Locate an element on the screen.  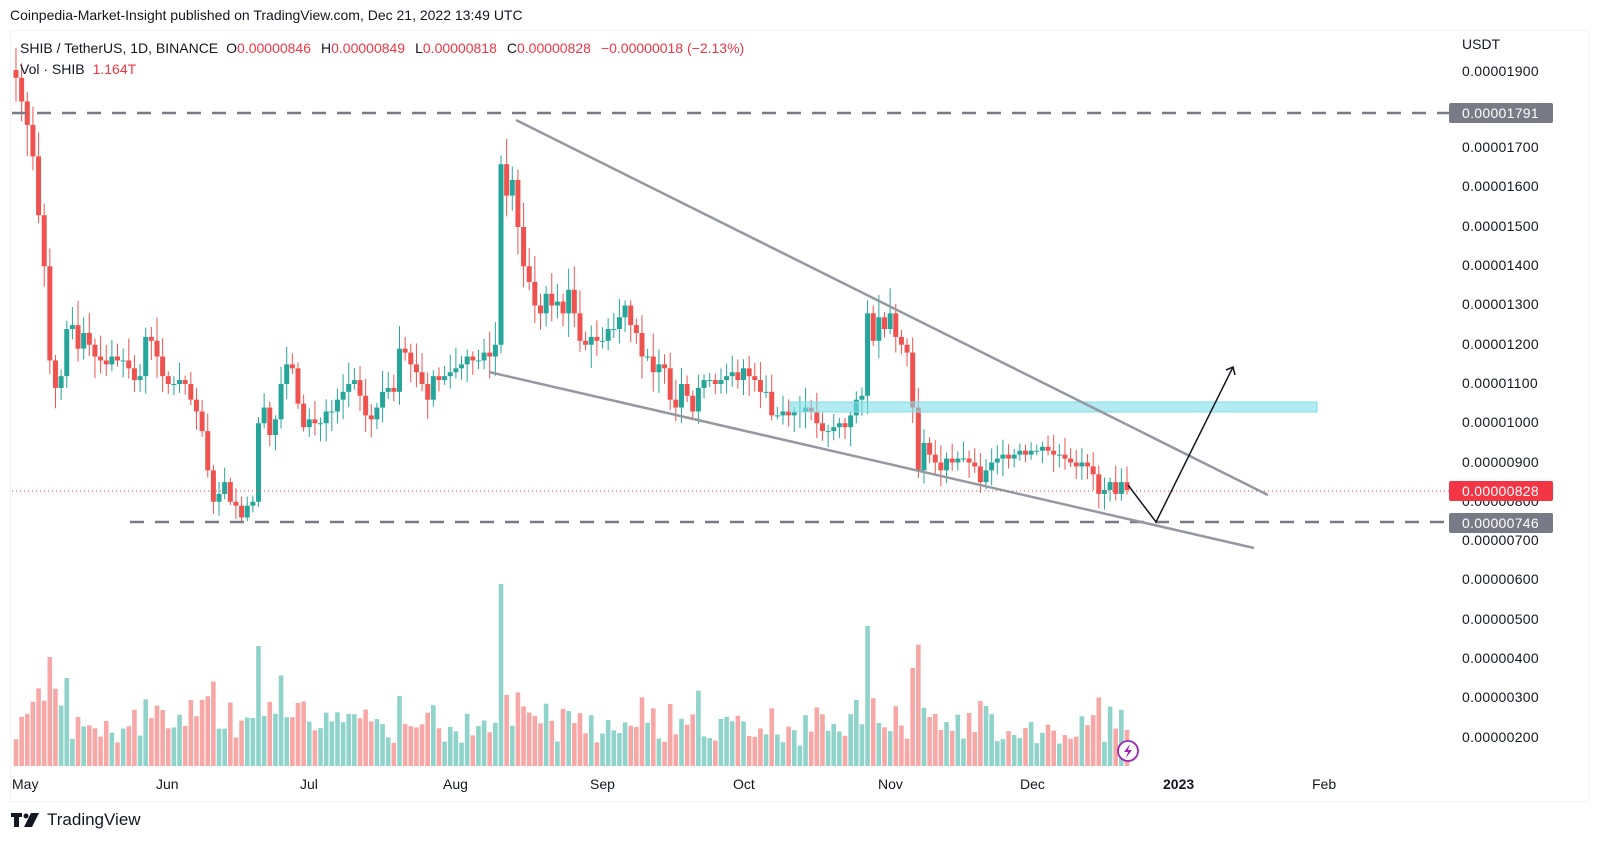
time-tick: May is located at coordinates (25, 784).